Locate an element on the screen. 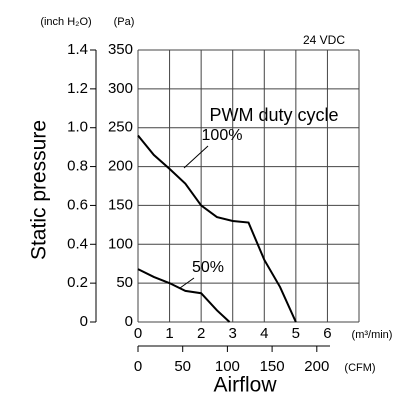 This screenshot has height=415, width=414. y-tick-label: 350 is located at coordinates (120, 49).